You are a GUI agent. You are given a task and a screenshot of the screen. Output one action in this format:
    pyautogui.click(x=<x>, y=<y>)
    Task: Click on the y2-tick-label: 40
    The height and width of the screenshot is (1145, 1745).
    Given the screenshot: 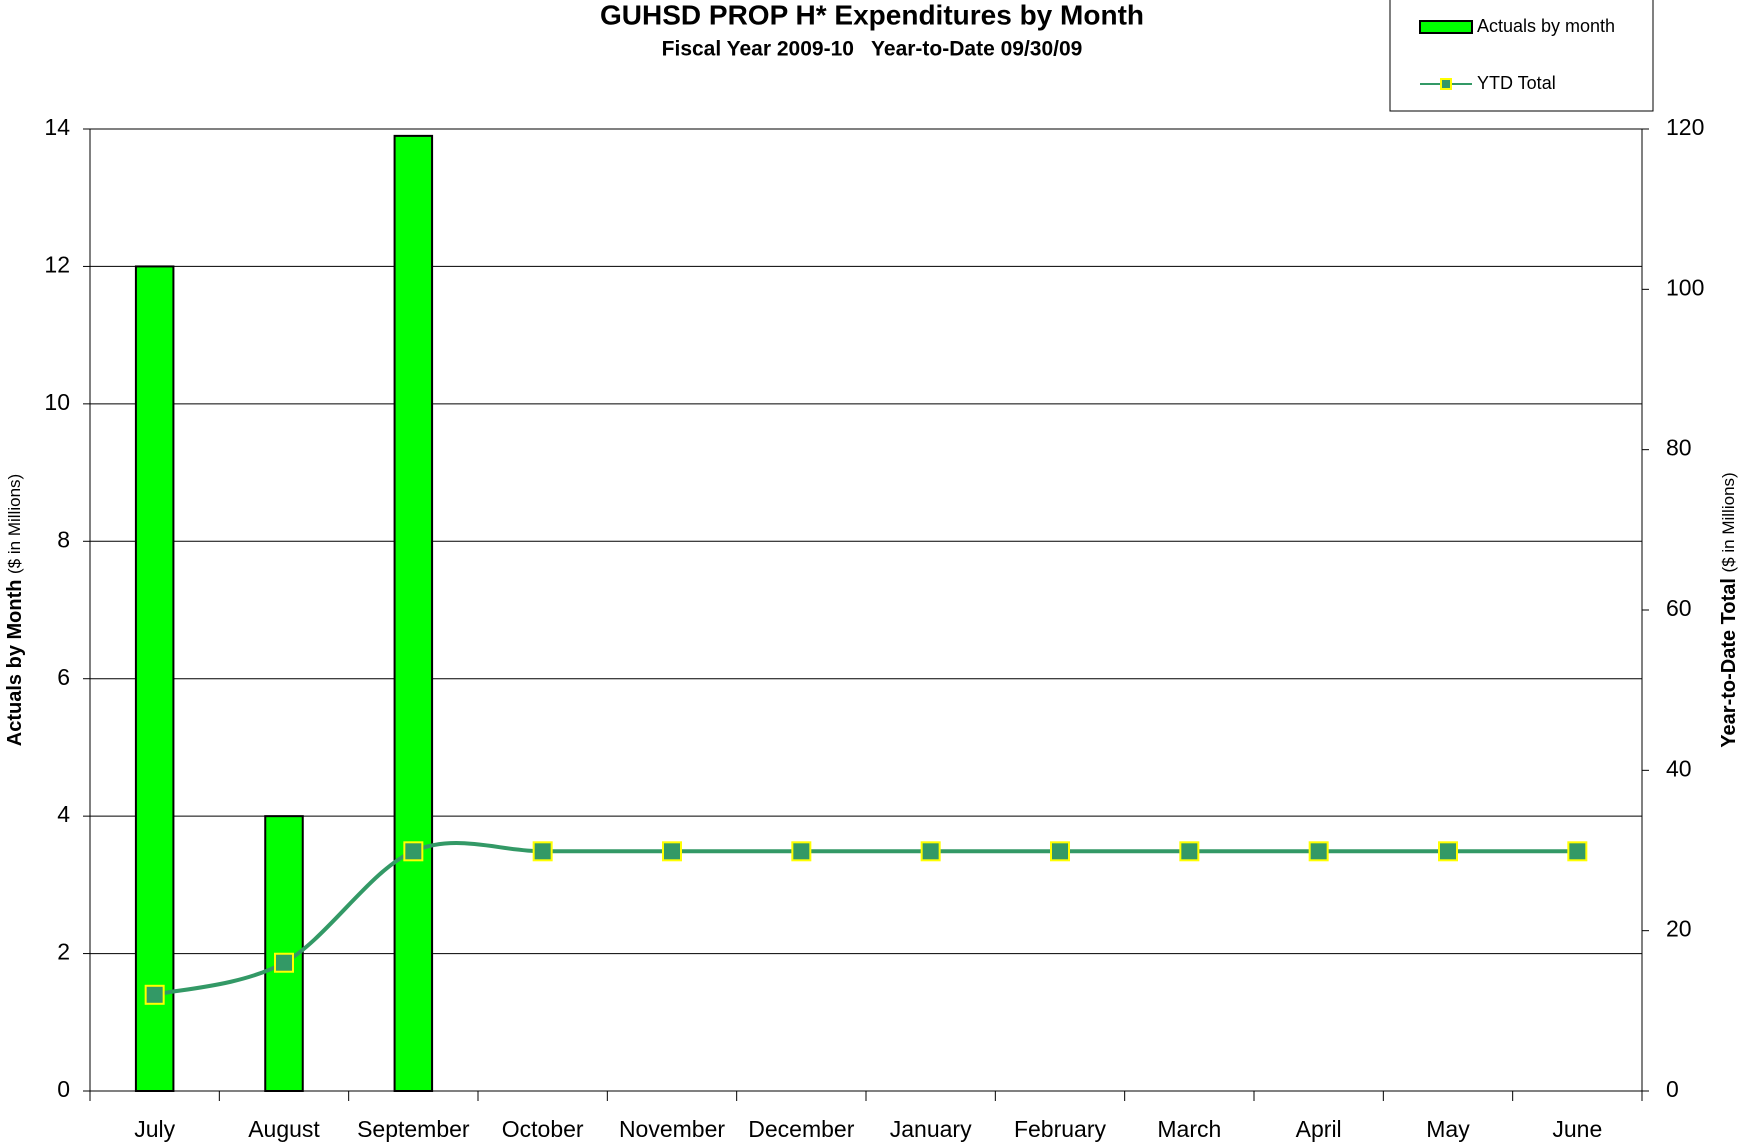 What is the action you would take?
    pyautogui.click(x=1679, y=768)
    